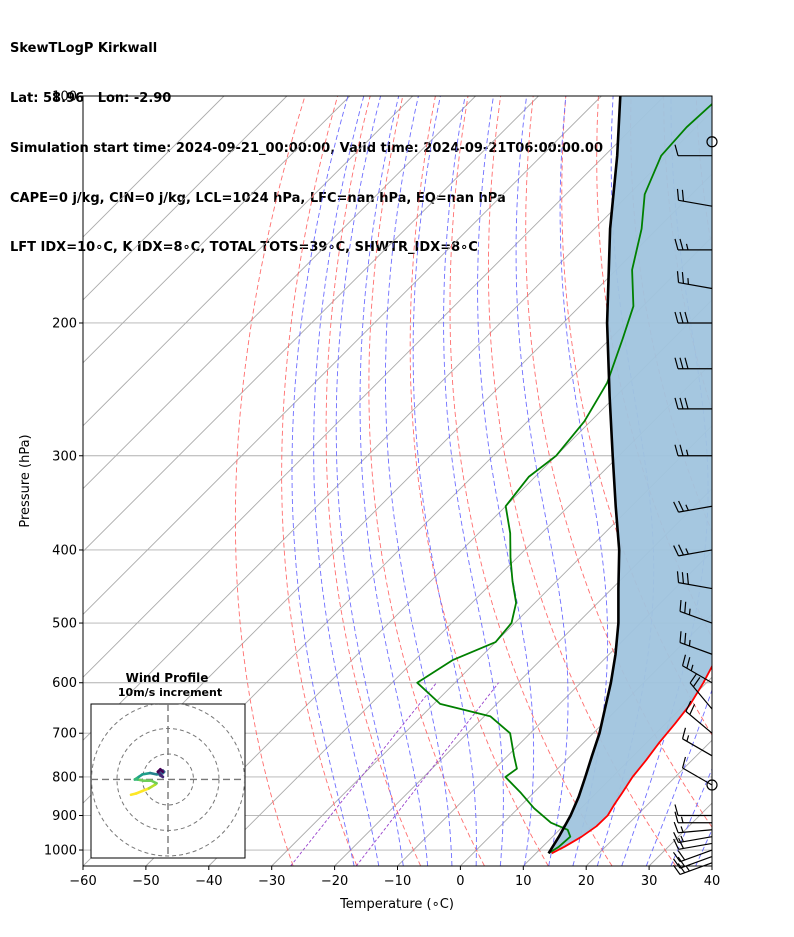  What do you see at coordinates (586, 881) in the screenshot?
I see `x-tick-label: 20` at bounding box center [586, 881].